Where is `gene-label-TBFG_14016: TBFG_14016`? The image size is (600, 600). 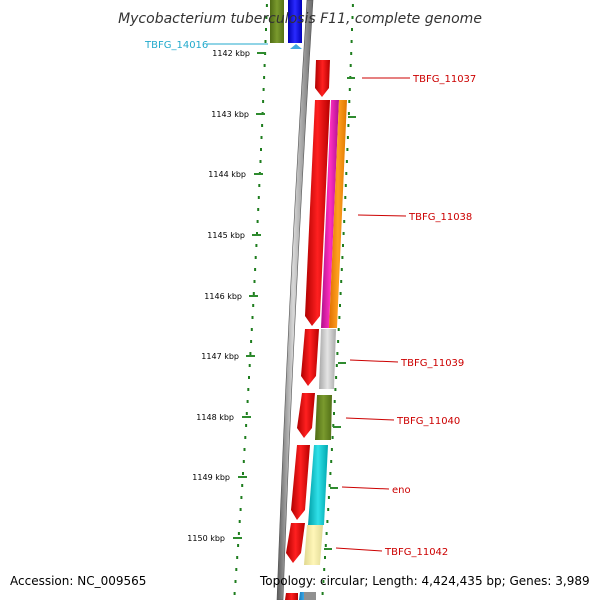 gene-label-TBFG_14016: TBFG_14016 is located at coordinates (176, 45).